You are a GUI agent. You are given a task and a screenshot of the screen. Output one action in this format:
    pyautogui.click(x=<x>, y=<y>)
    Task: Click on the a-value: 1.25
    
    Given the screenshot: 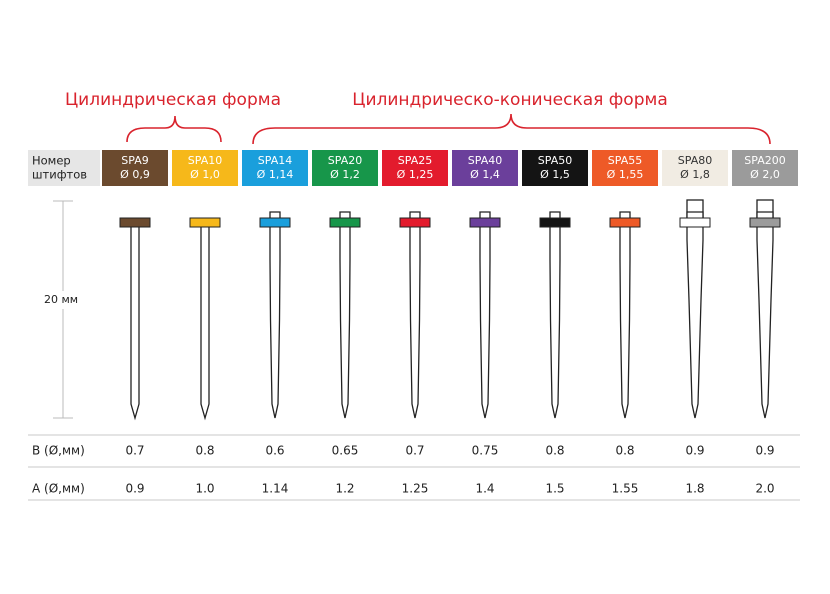 What is the action you would take?
    pyautogui.click(x=415, y=489)
    